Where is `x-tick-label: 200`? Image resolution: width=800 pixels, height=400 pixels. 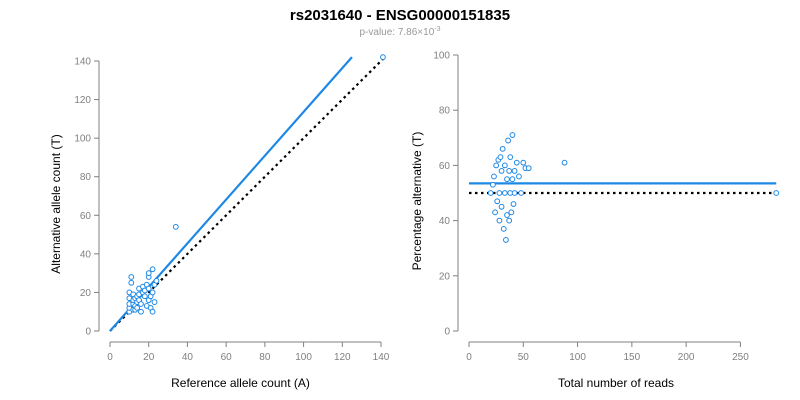
x-tick-label: 200 is located at coordinates (686, 357).